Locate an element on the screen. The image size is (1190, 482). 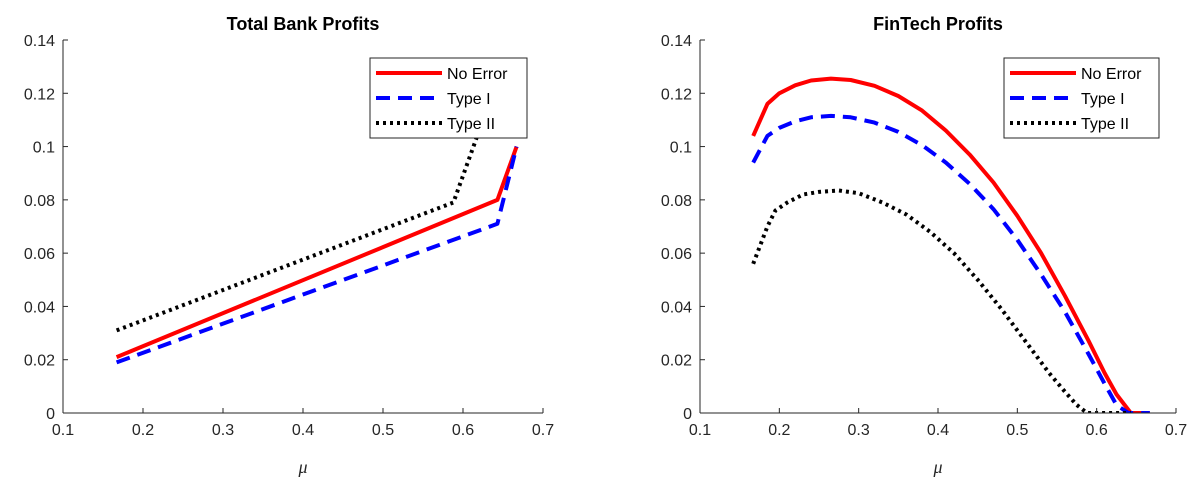
legend-box is located at coordinates (1081, 98).